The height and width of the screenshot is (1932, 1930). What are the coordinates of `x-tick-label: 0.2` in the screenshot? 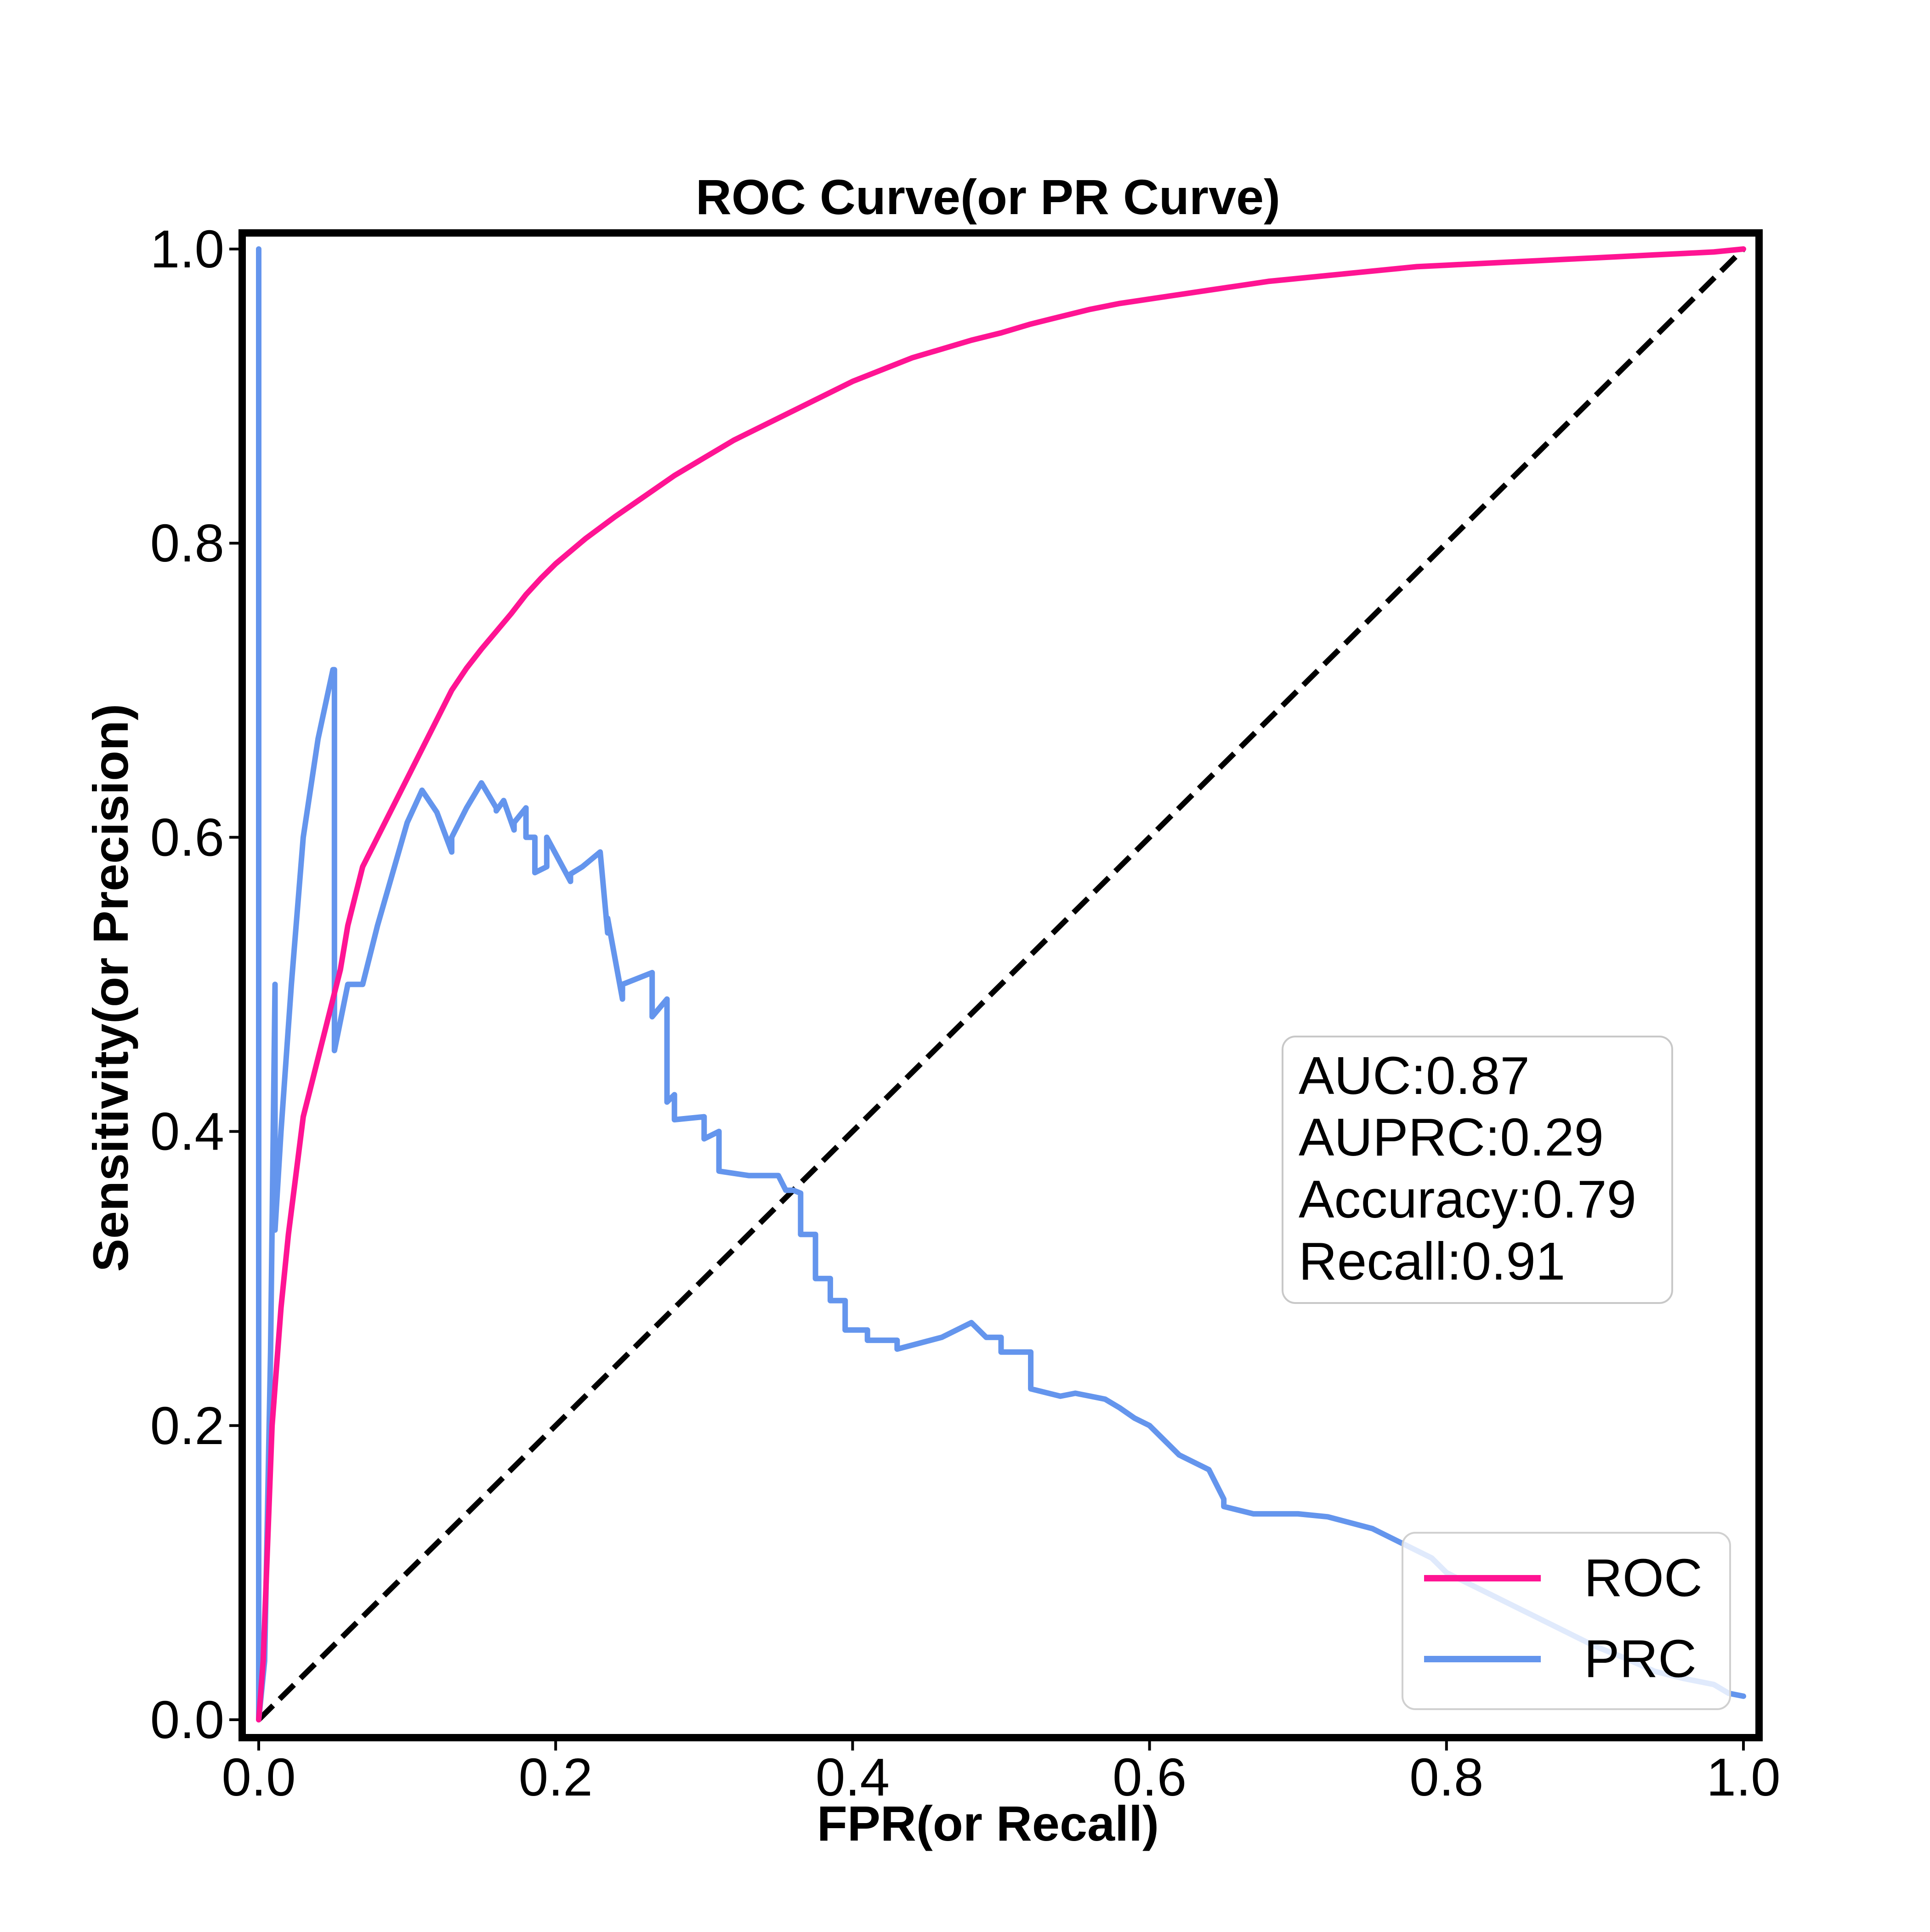 It's located at (556, 1777).